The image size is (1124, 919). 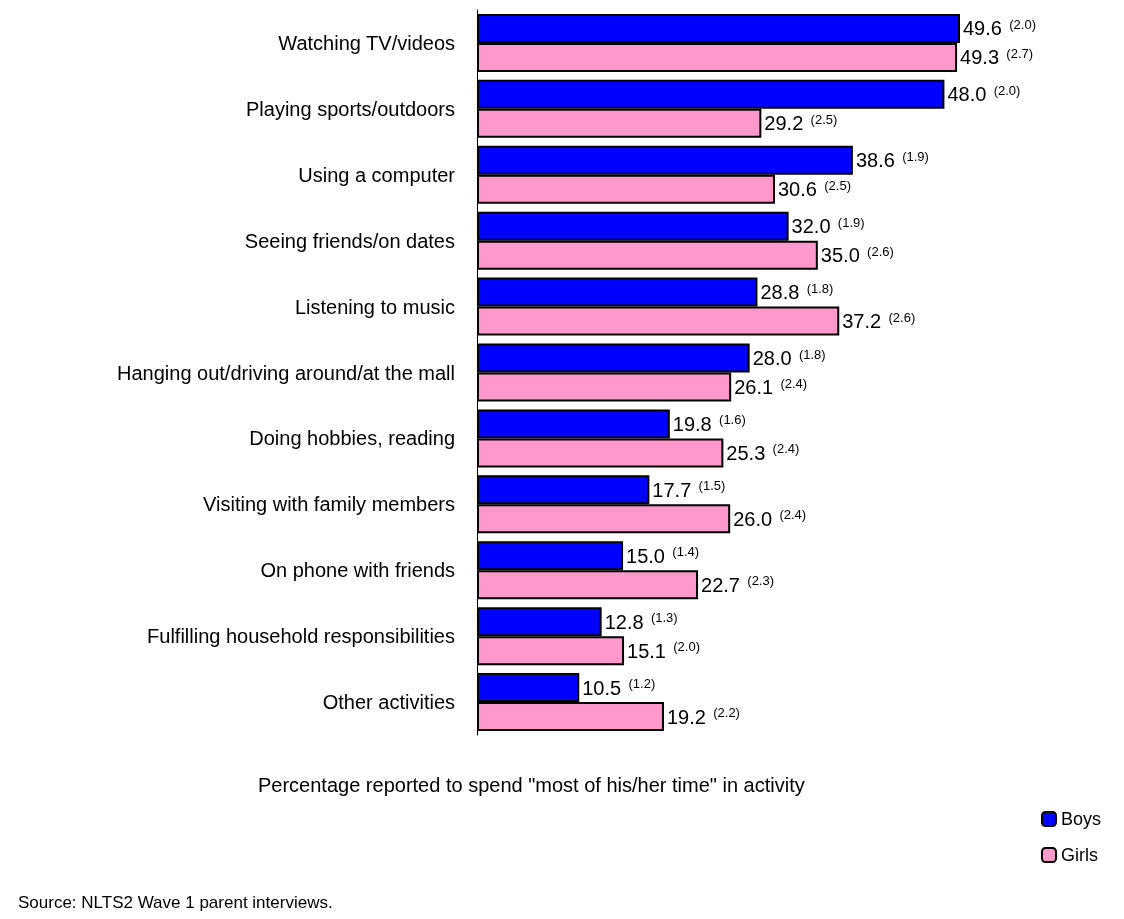 What do you see at coordinates (641, 621) in the screenshot?
I see `data-label: 12.8 (1.3)` at bounding box center [641, 621].